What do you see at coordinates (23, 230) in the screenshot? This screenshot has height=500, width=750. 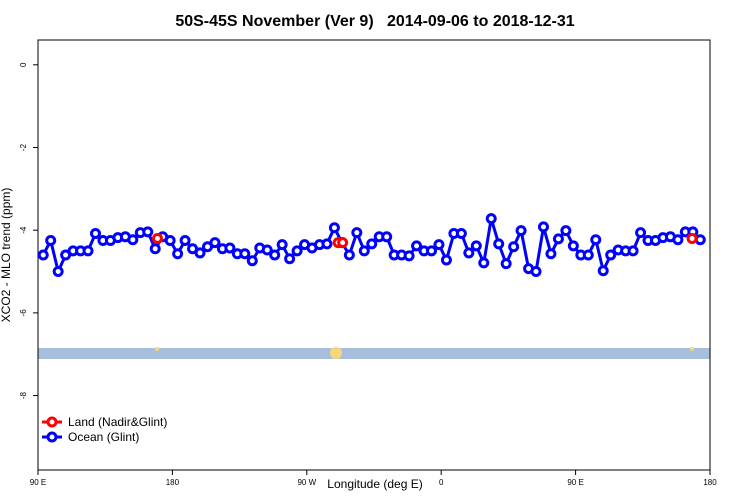 I see `y-tick-label: -4` at bounding box center [23, 230].